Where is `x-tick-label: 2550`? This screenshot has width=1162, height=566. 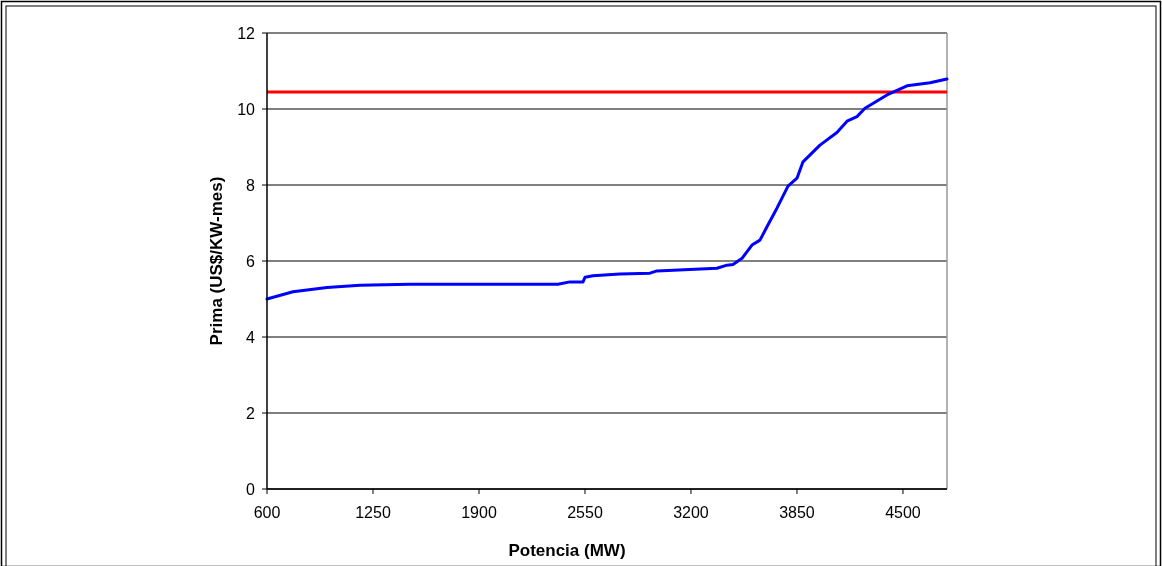 x-tick-label: 2550 is located at coordinates (585, 512).